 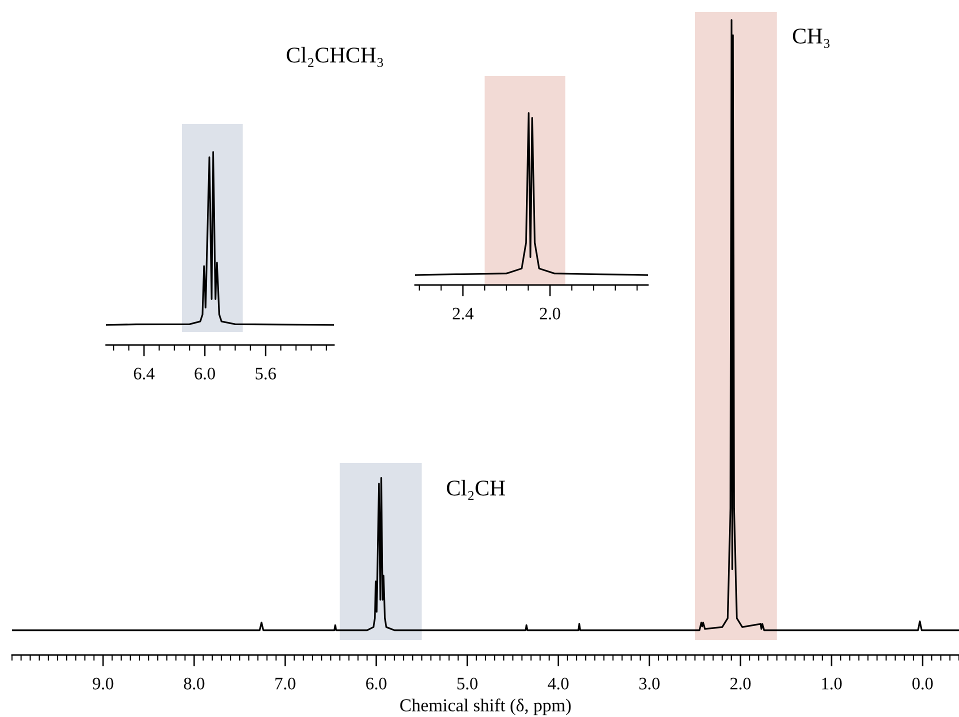 What do you see at coordinates (832, 684) in the screenshot?
I see `x-tick-label: 1.0` at bounding box center [832, 684].